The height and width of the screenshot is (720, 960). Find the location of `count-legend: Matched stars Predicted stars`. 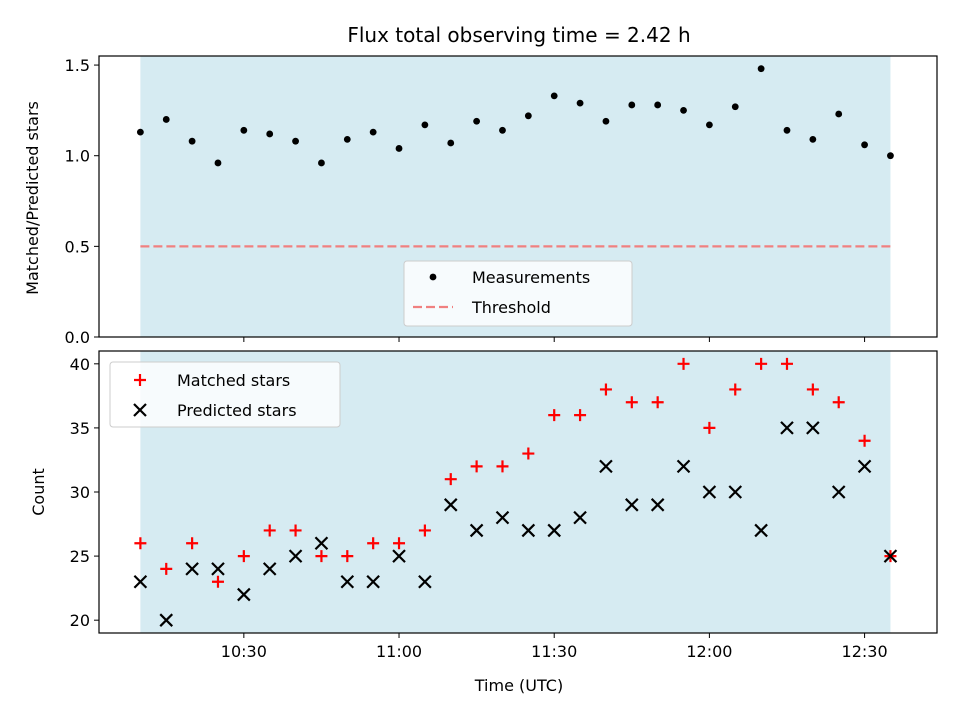

count-legend: Matched stars Predicted stars is located at coordinates (225, 394).